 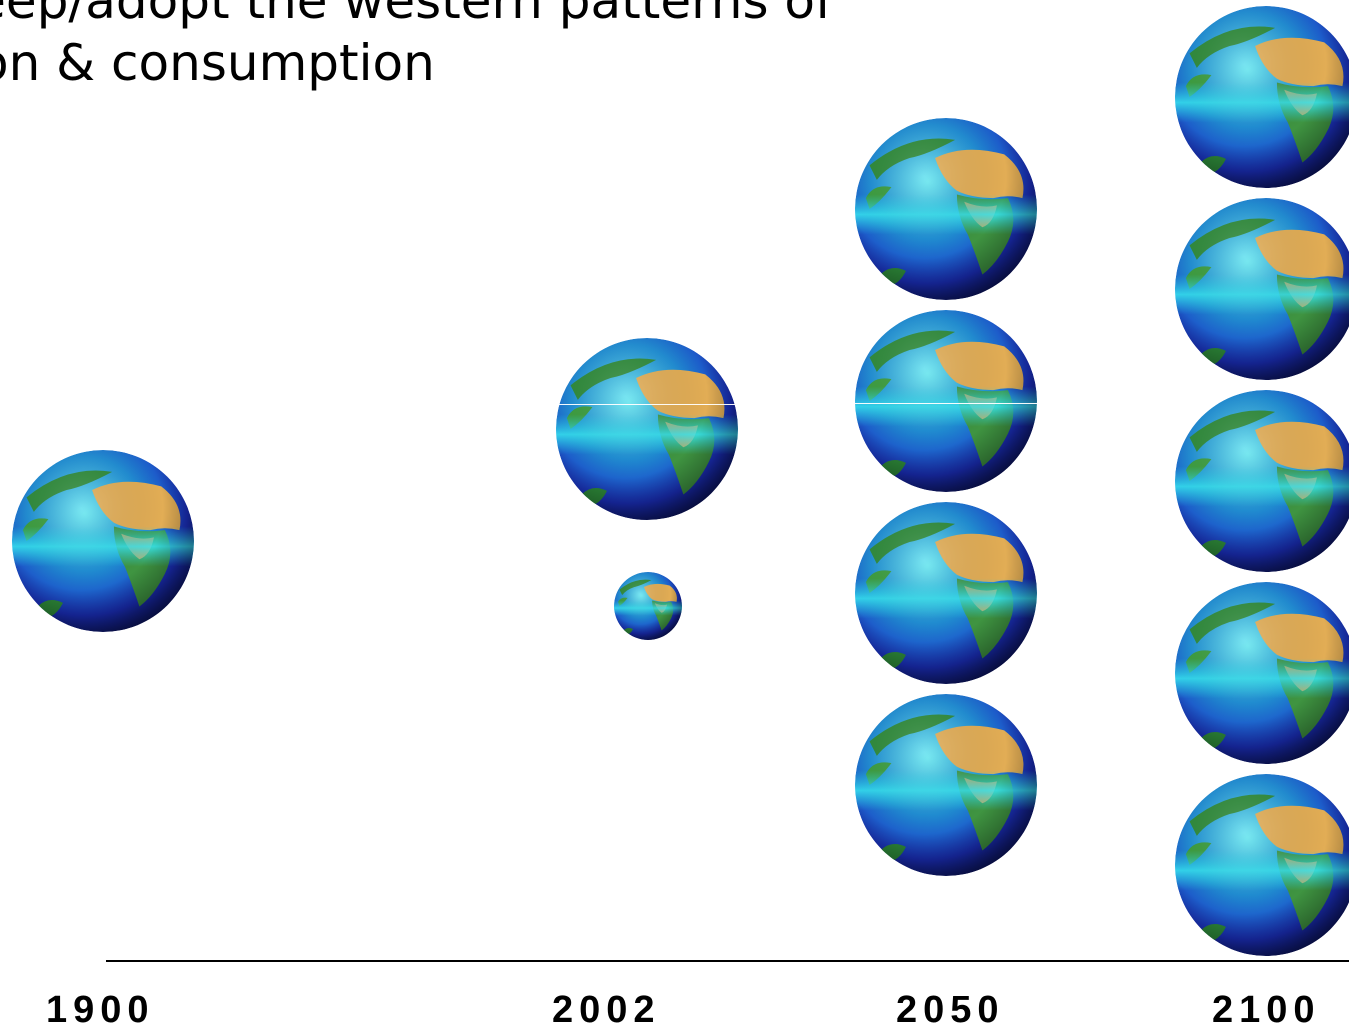 I want to click on timeline-axis, so click(x=727, y=961).